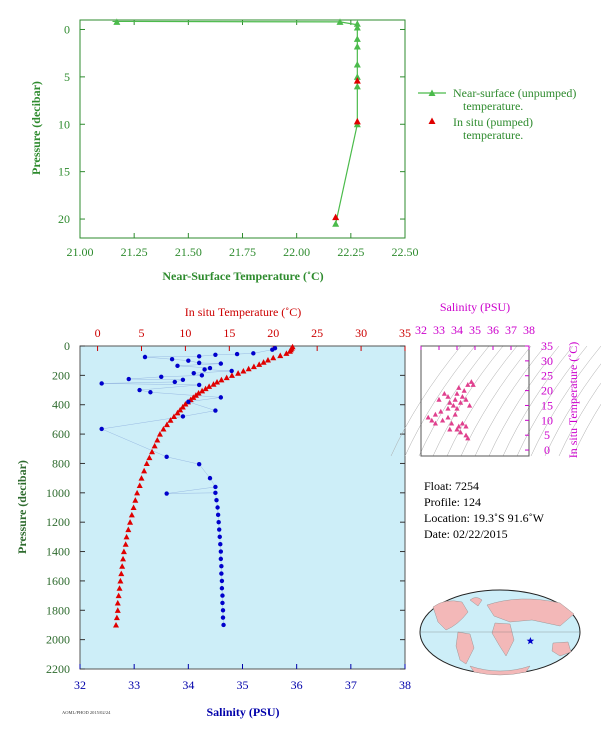 The image size is (601, 732). What do you see at coordinates (141, 333) in the screenshot?
I see `temperature-tick-label: 5` at bounding box center [141, 333].